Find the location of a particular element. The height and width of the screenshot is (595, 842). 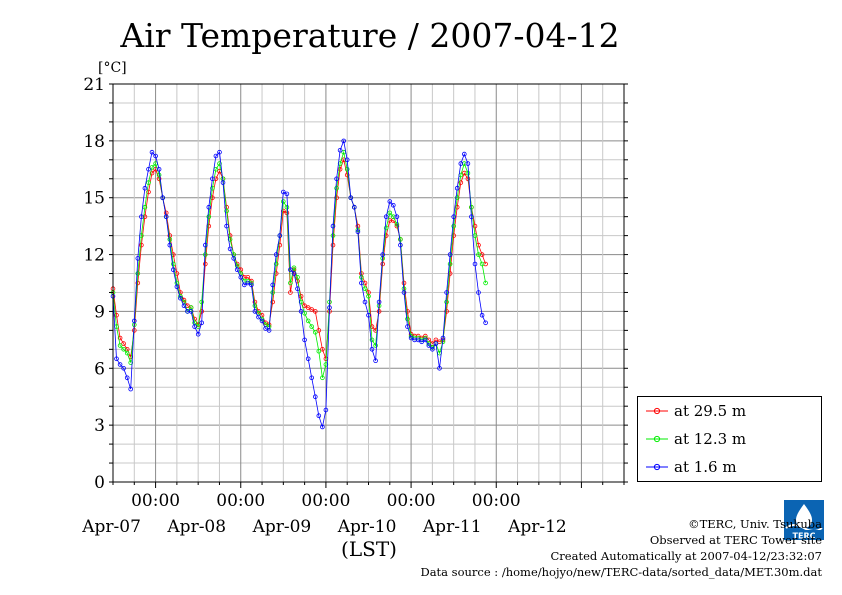

chart-title: Air Temperature / 2007-04-12 is located at coordinates (369, 35).